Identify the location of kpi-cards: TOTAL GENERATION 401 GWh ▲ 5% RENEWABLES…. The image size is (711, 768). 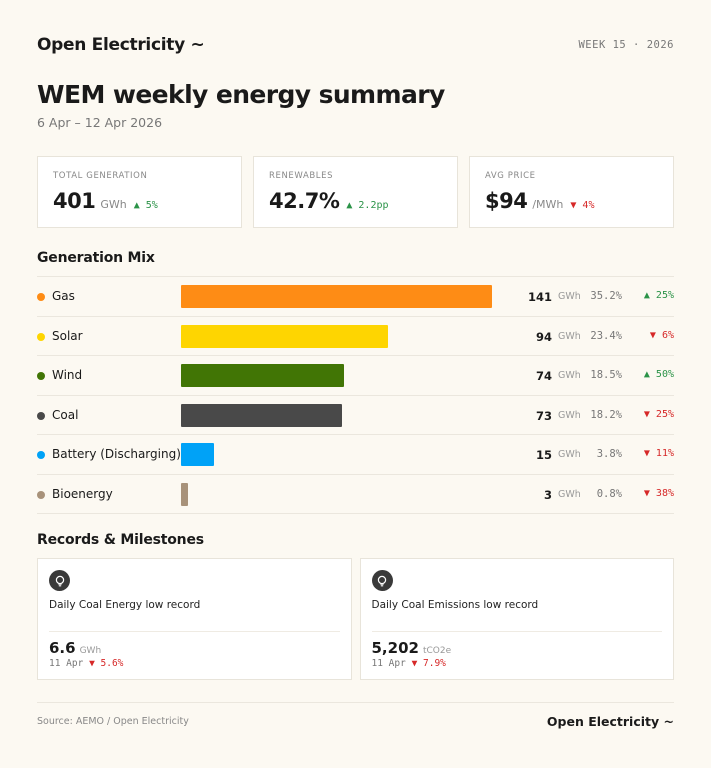
(355, 192).